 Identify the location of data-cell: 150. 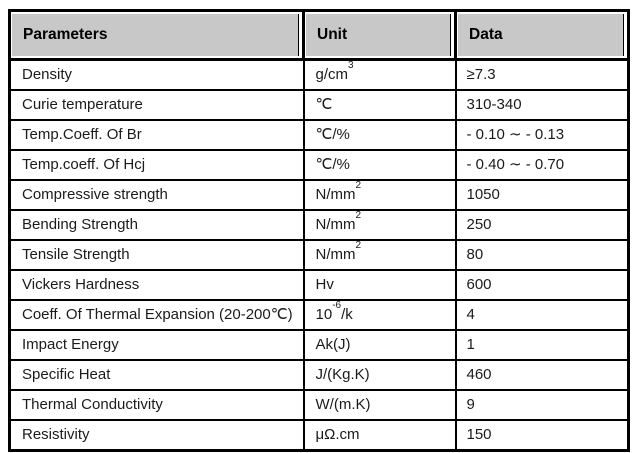
(542, 435).